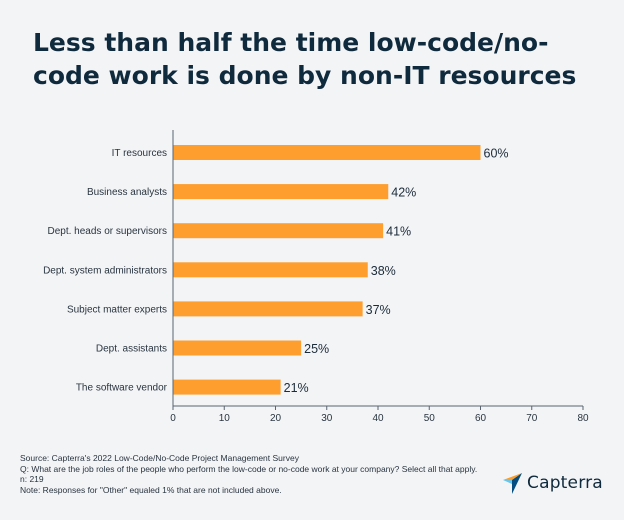 Image resolution: width=624 pixels, height=520 pixels. What do you see at coordinates (32, 479) in the screenshot?
I see `sample-size-note: n: 219` at bounding box center [32, 479].